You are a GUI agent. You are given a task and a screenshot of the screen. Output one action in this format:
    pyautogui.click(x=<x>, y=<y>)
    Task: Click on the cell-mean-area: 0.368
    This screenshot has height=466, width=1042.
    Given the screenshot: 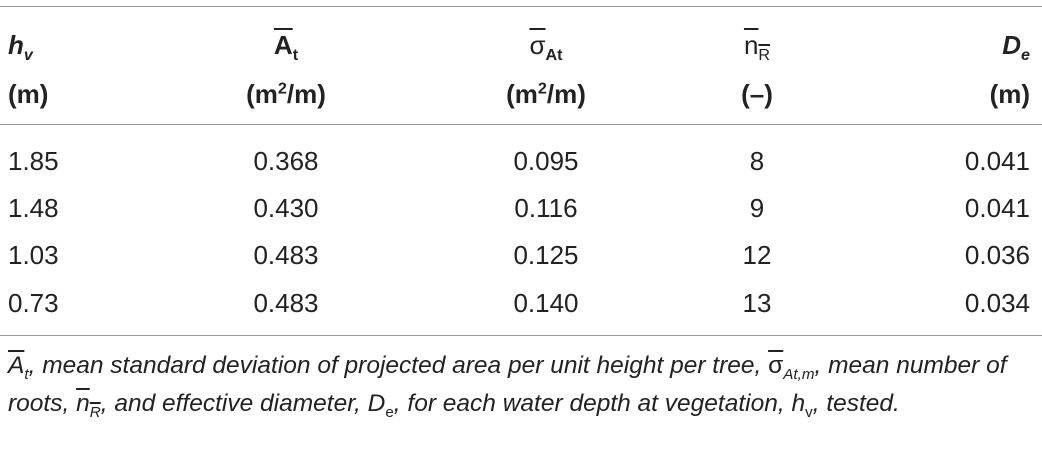 What is the action you would take?
    pyautogui.click(x=286, y=161)
    